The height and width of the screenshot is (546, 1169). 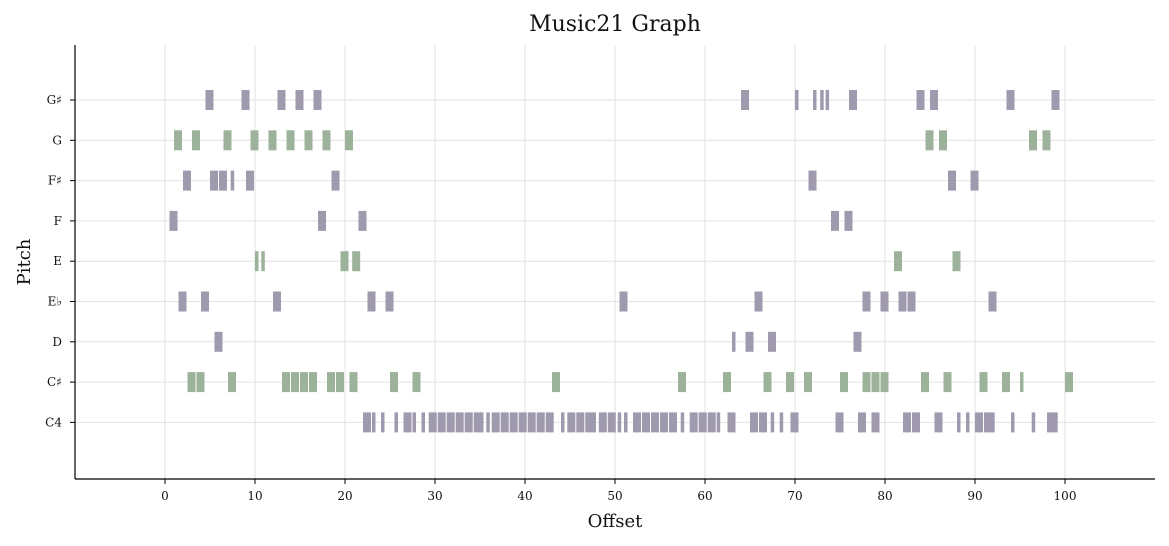 I want to click on y-axis-label: Pitch, so click(x=24, y=261).